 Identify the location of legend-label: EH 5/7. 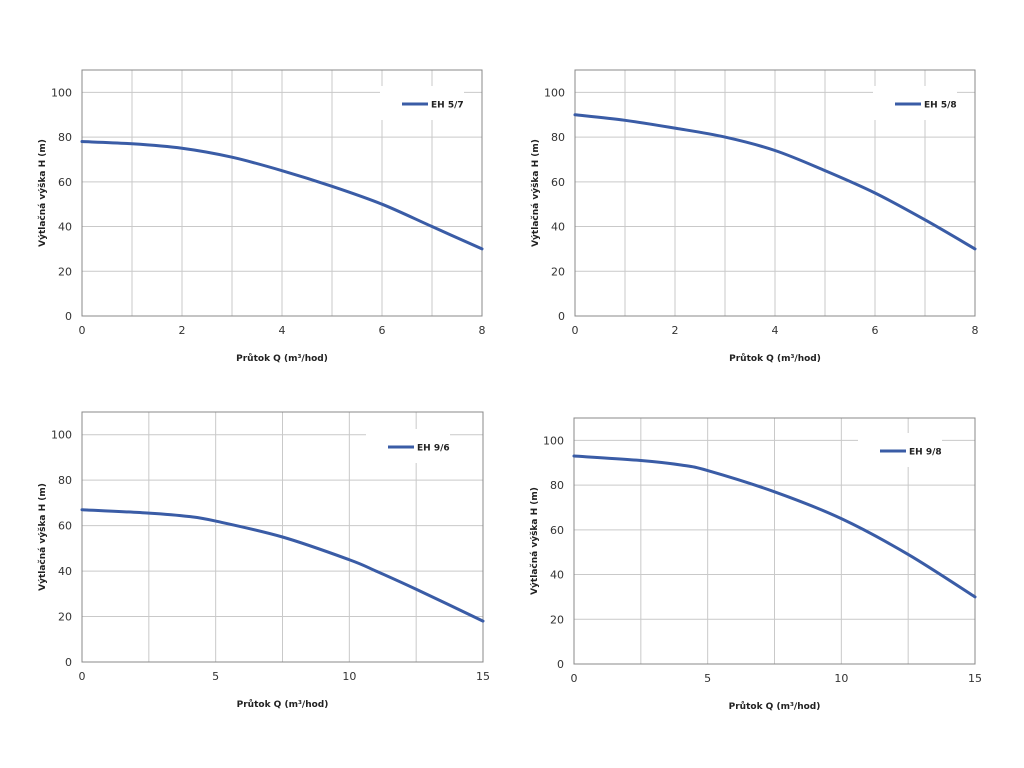
(447, 106).